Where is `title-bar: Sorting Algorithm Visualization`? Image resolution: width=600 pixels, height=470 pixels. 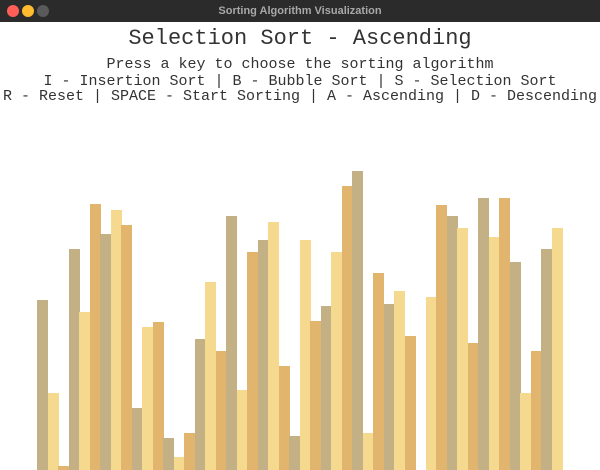 title-bar: Sorting Algorithm Visualization is located at coordinates (300, 11).